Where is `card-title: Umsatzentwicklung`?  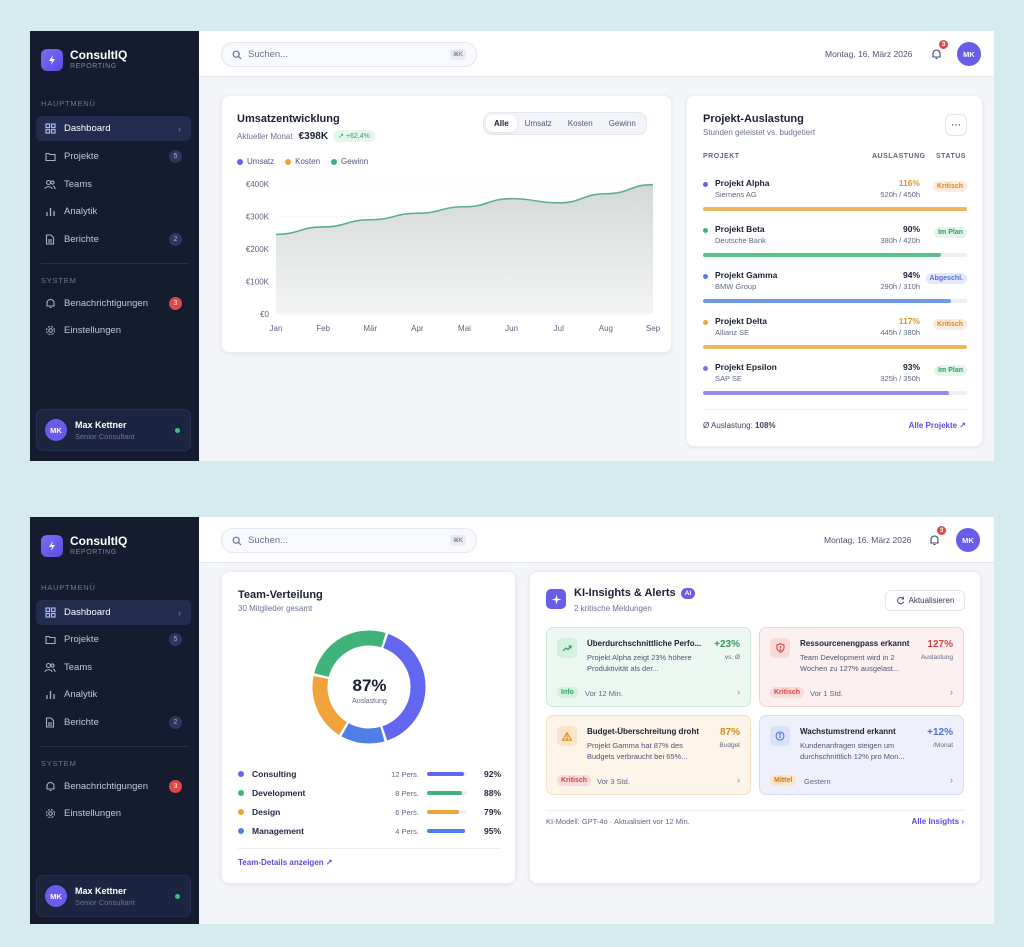 card-title: Umsatzentwicklung is located at coordinates (288, 119).